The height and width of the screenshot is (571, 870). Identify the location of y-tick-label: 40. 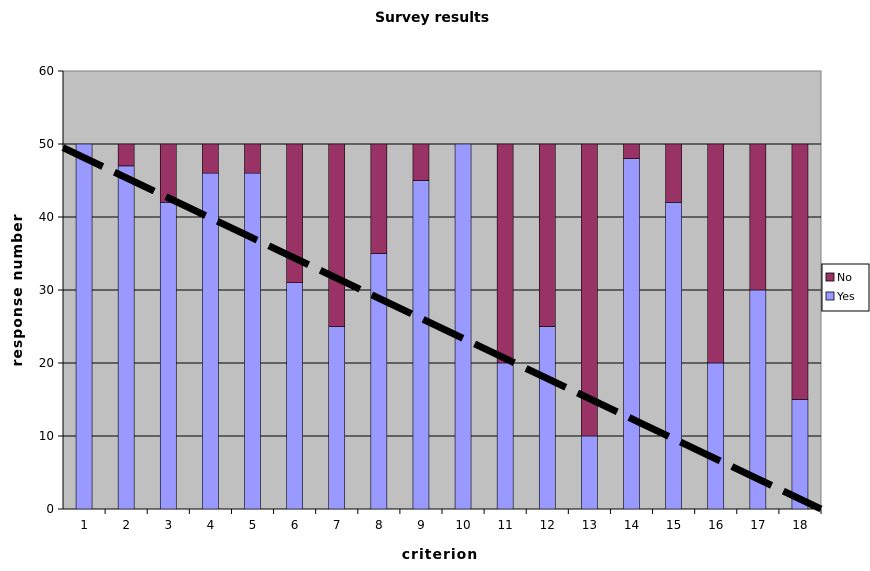
(46, 217).